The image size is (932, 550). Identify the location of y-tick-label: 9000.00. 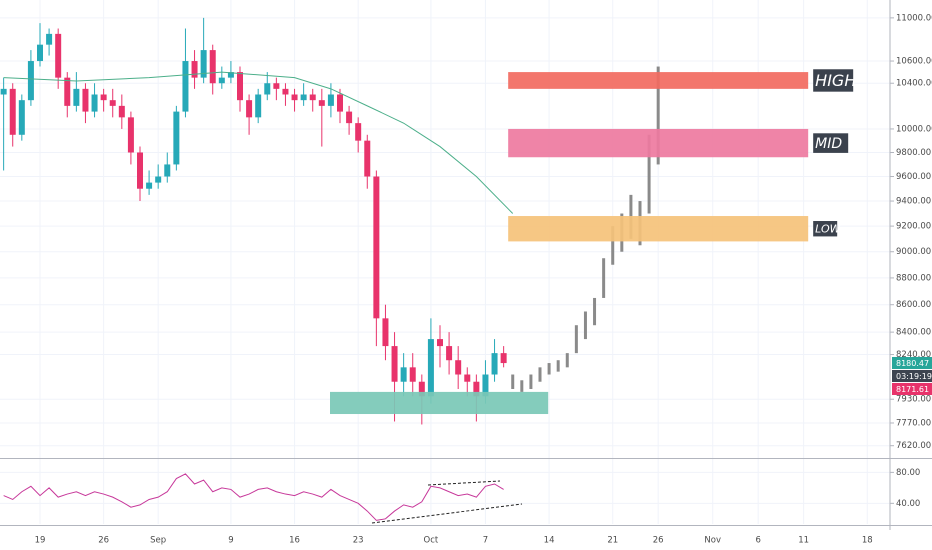
(913, 252).